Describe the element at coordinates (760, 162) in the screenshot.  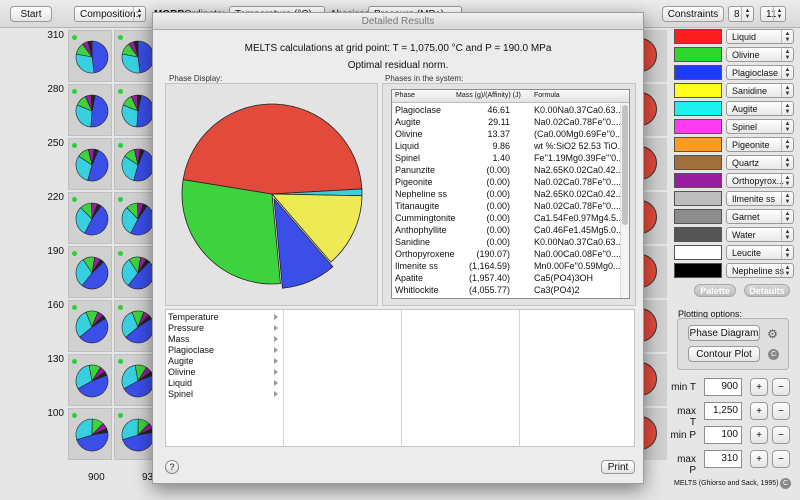
I see `phase-select: Quartz ▲ ▼` at that location.